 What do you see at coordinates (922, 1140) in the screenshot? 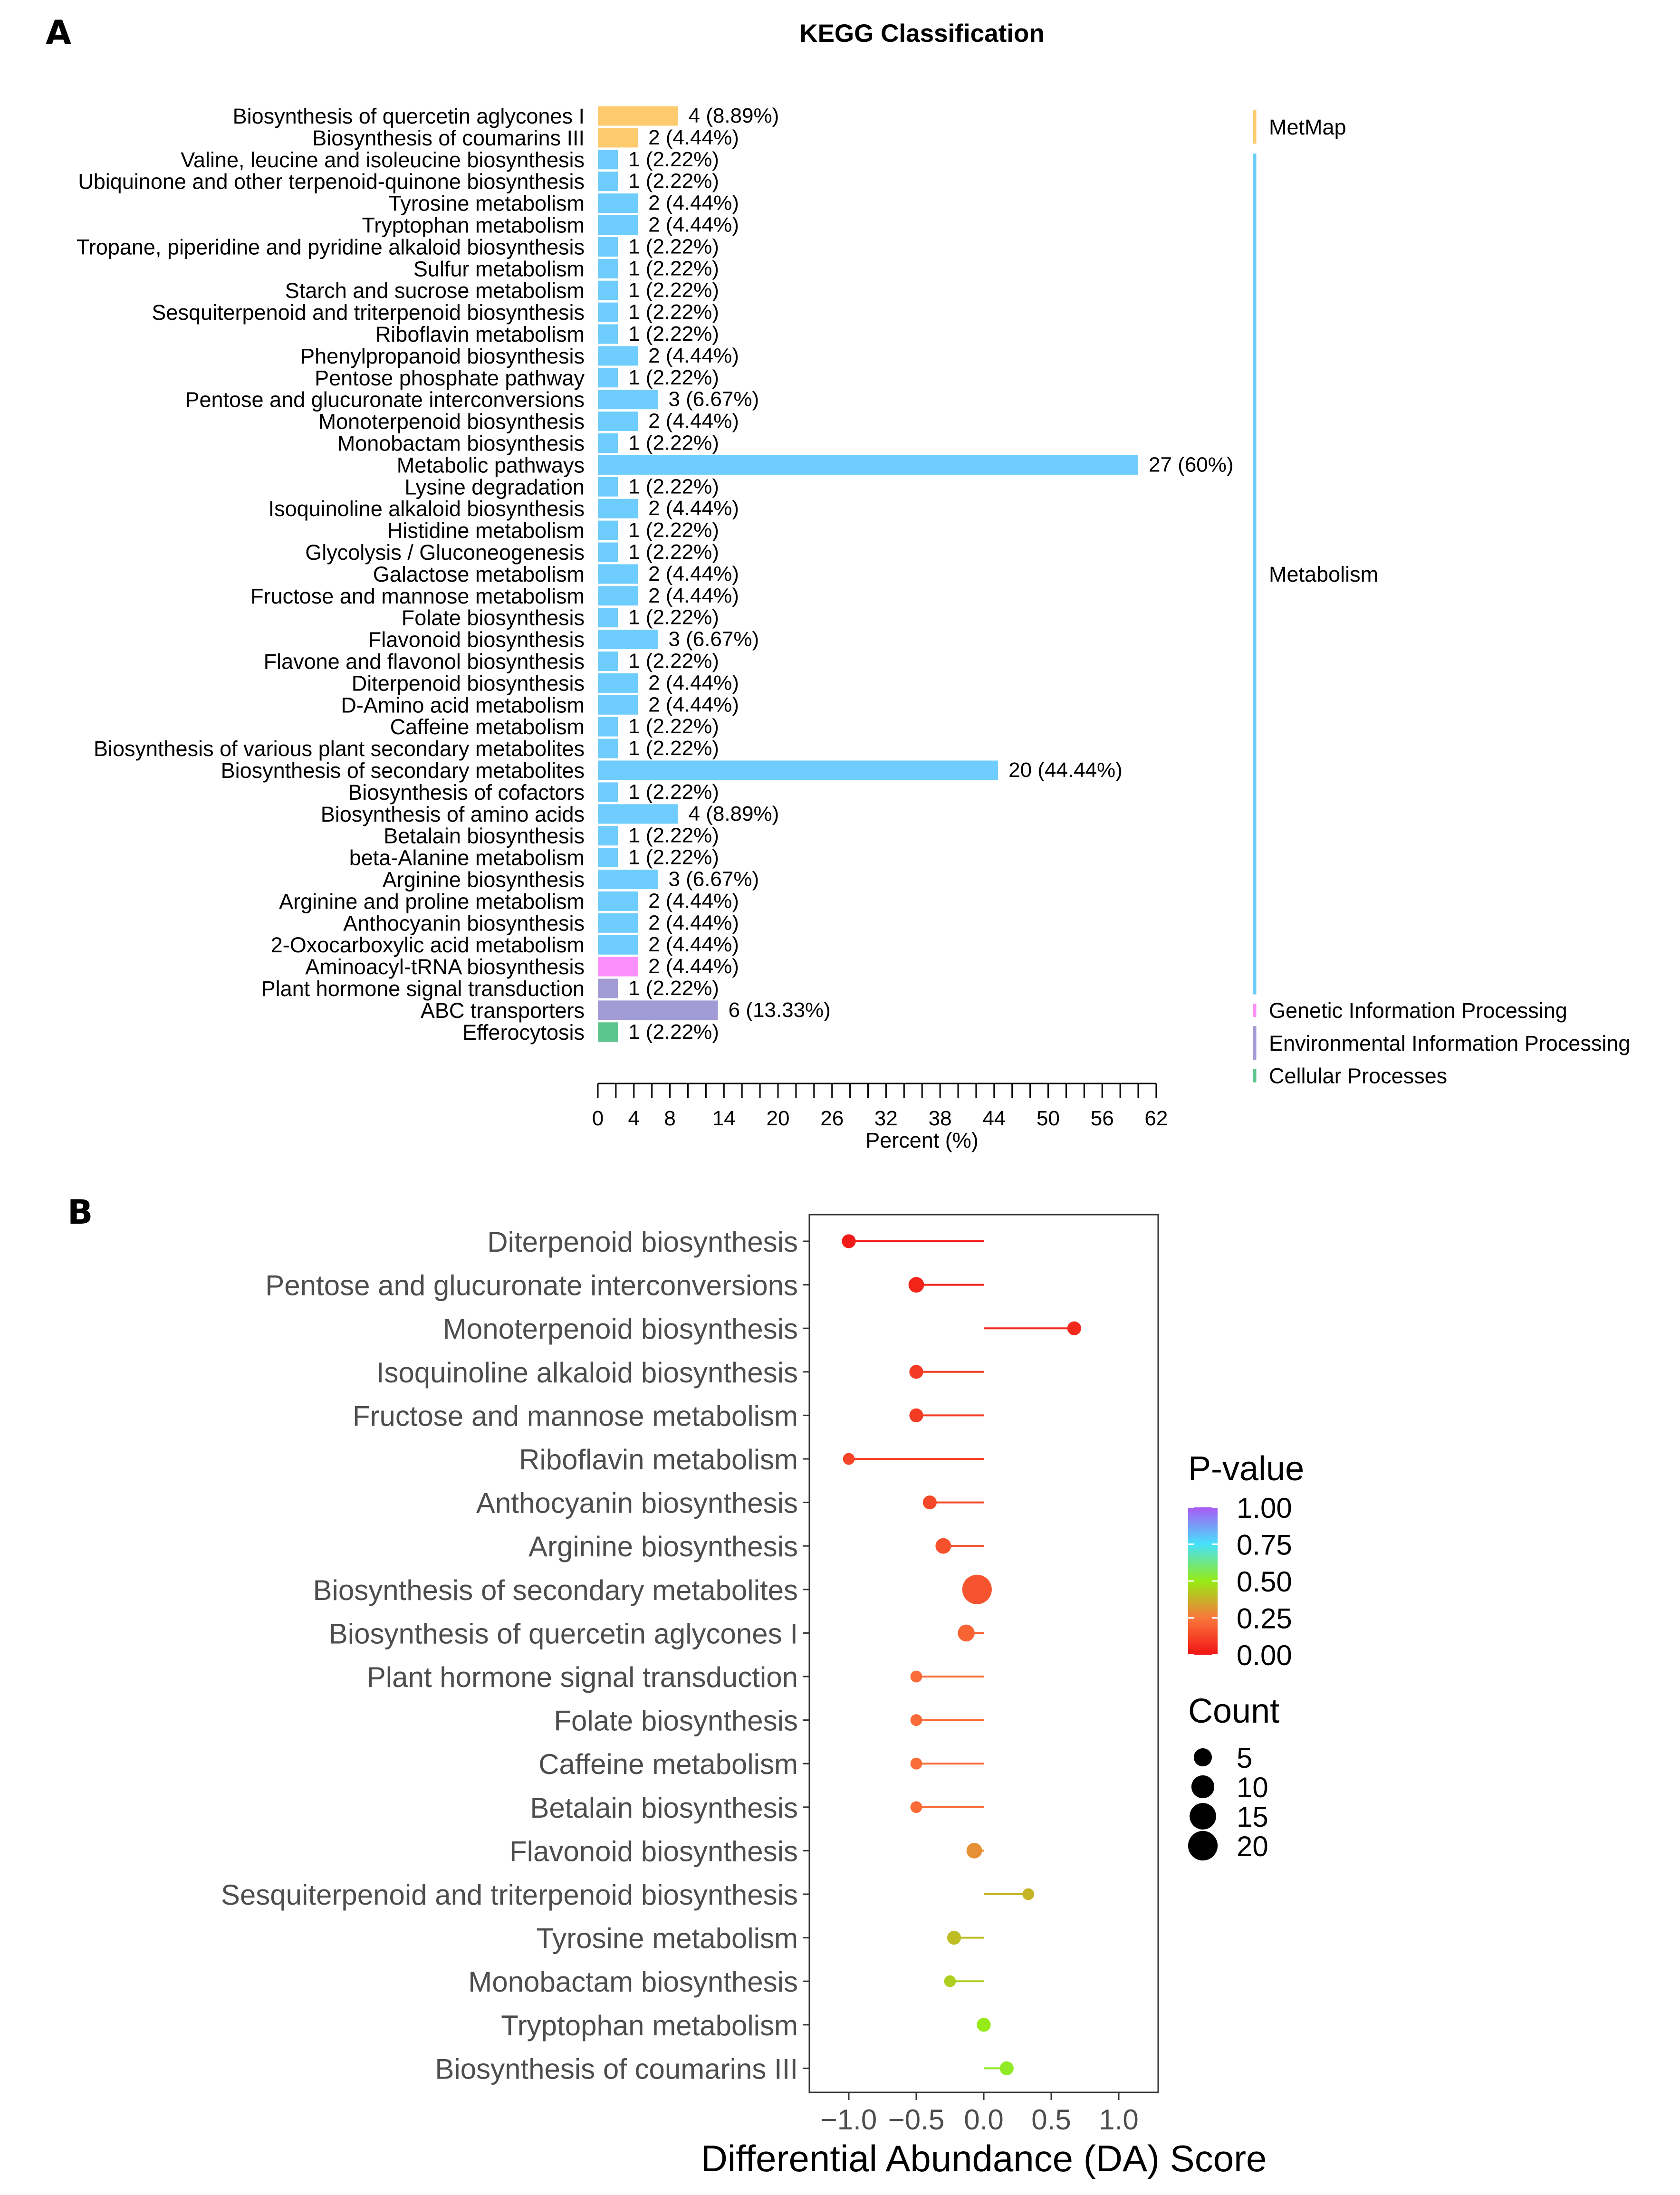
I see `x-axis-title: Percent (%)` at bounding box center [922, 1140].